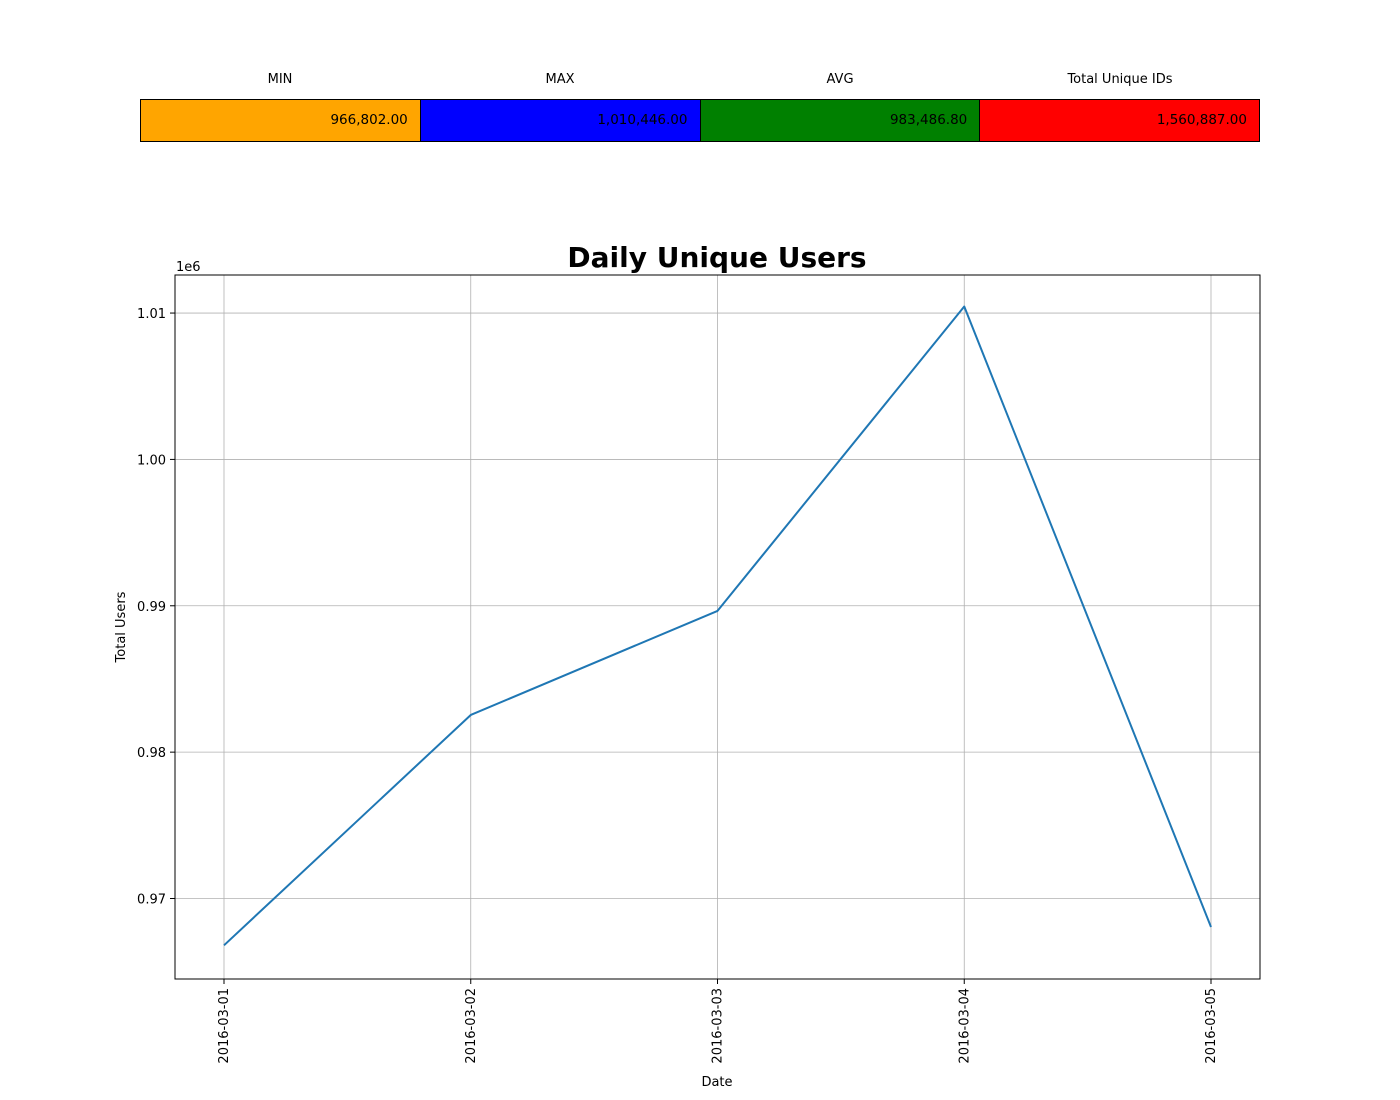 The width and height of the screenshot is (1400, 1100). Describe the element at coordinates (1120, 79) in the screenshot. I see `stats-header-total-unique-ids: Total Unique IDs` at that location.